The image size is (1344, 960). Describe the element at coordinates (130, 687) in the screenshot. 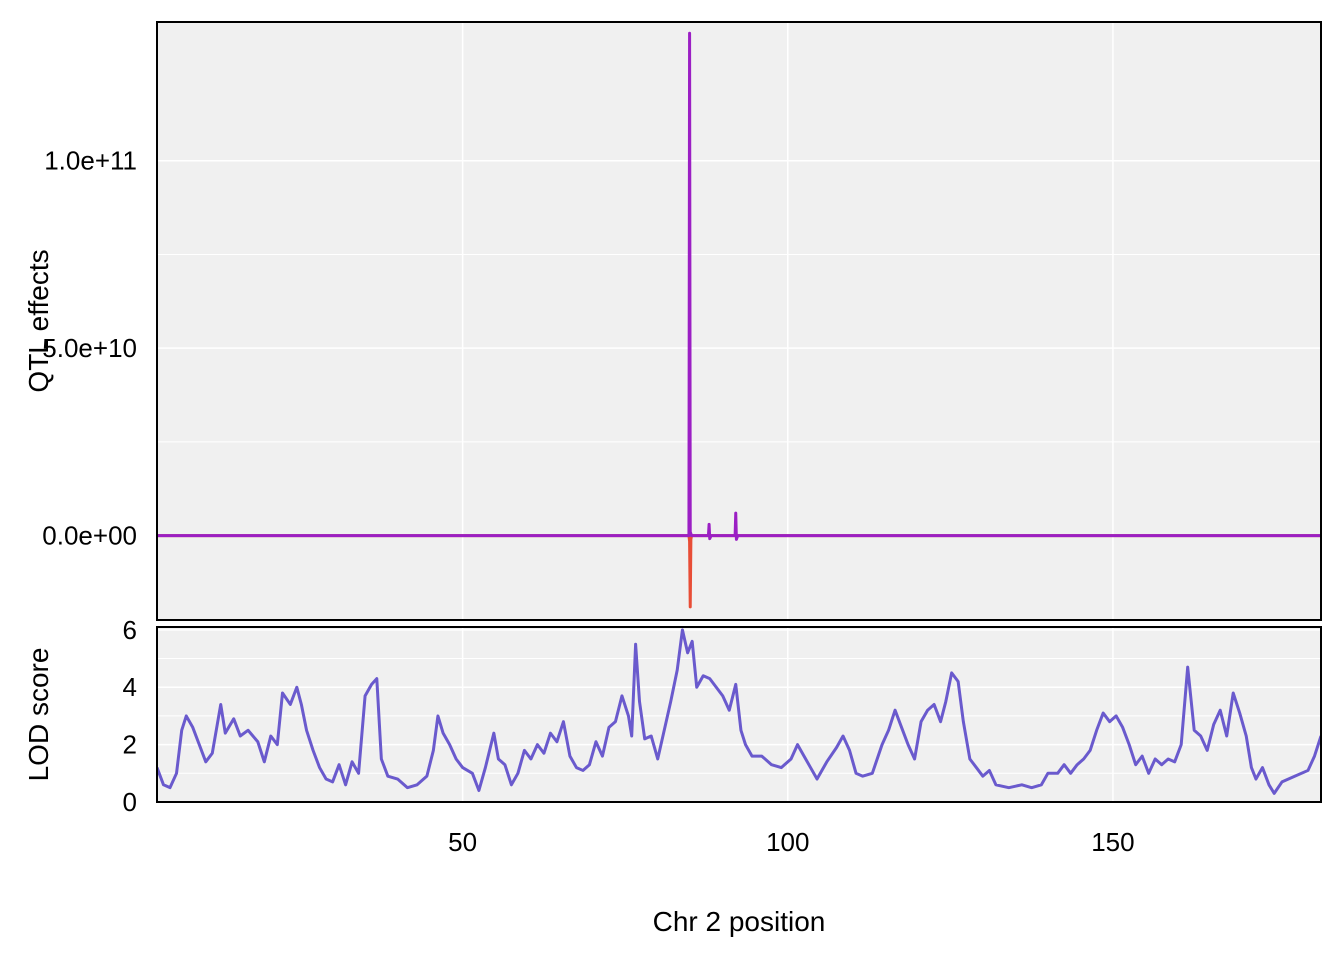

I see `lod-y-tick-label: 4` at that location.